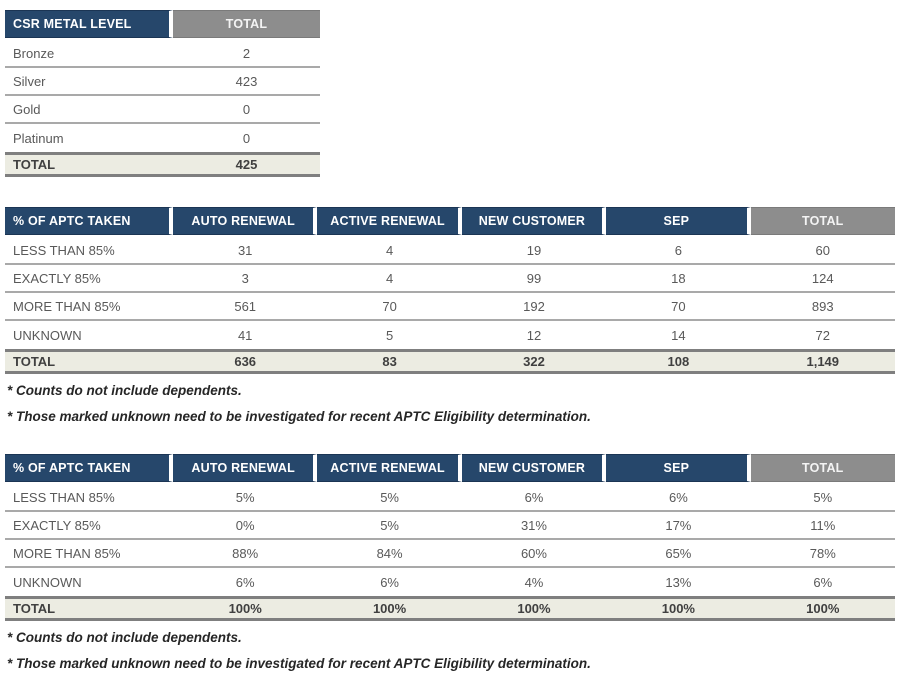 The width and height of the screenshot is (900, 678). Describe the element at coordinates (162, 110) in the screenshot. I see `table-row-gold: Gold 0` at that location.